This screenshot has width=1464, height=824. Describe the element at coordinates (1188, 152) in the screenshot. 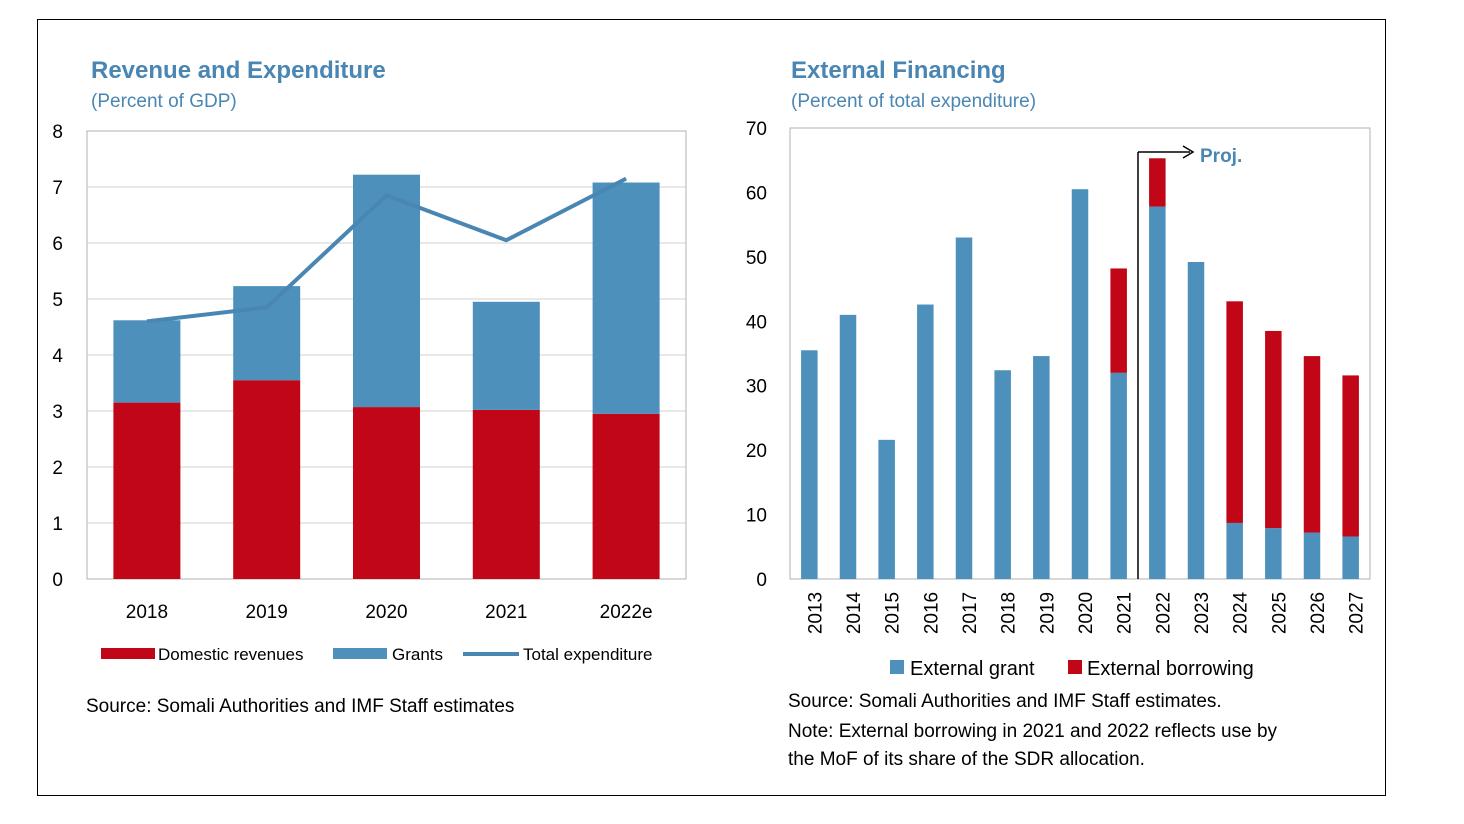

I see `projection-arrowhead` at that location.